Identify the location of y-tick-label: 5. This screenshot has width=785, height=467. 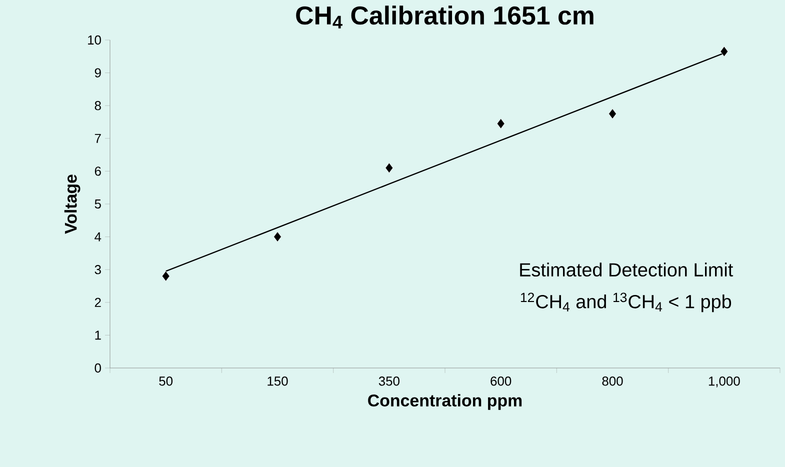
(97, 204).